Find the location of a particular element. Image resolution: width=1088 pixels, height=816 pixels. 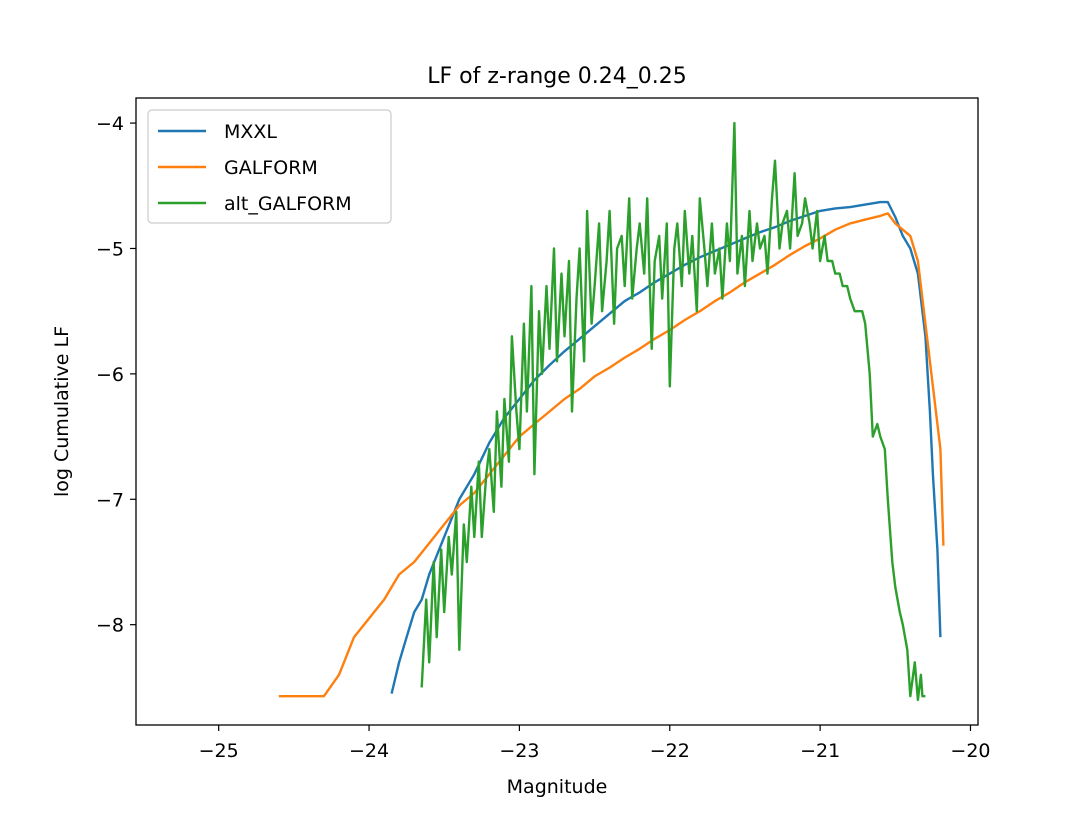

x-axis-label: Magnitude is located at coordinates (557, 787).